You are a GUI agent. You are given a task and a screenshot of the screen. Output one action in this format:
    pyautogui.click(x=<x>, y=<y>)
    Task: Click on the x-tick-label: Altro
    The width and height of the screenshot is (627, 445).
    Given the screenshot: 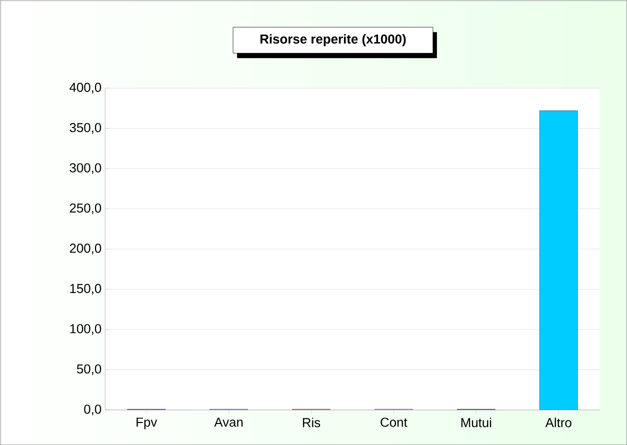 What is the action you would take?
    pyautogui.click(x=558, y=423)
    